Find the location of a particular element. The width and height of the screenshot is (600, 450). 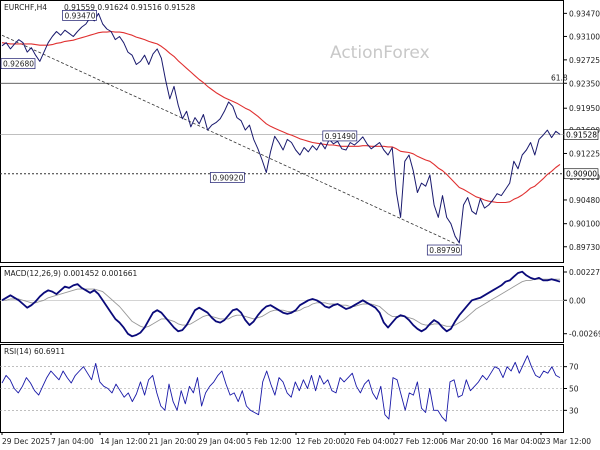

fib-618-label: 61.8 is located at coordinates (559, 77).